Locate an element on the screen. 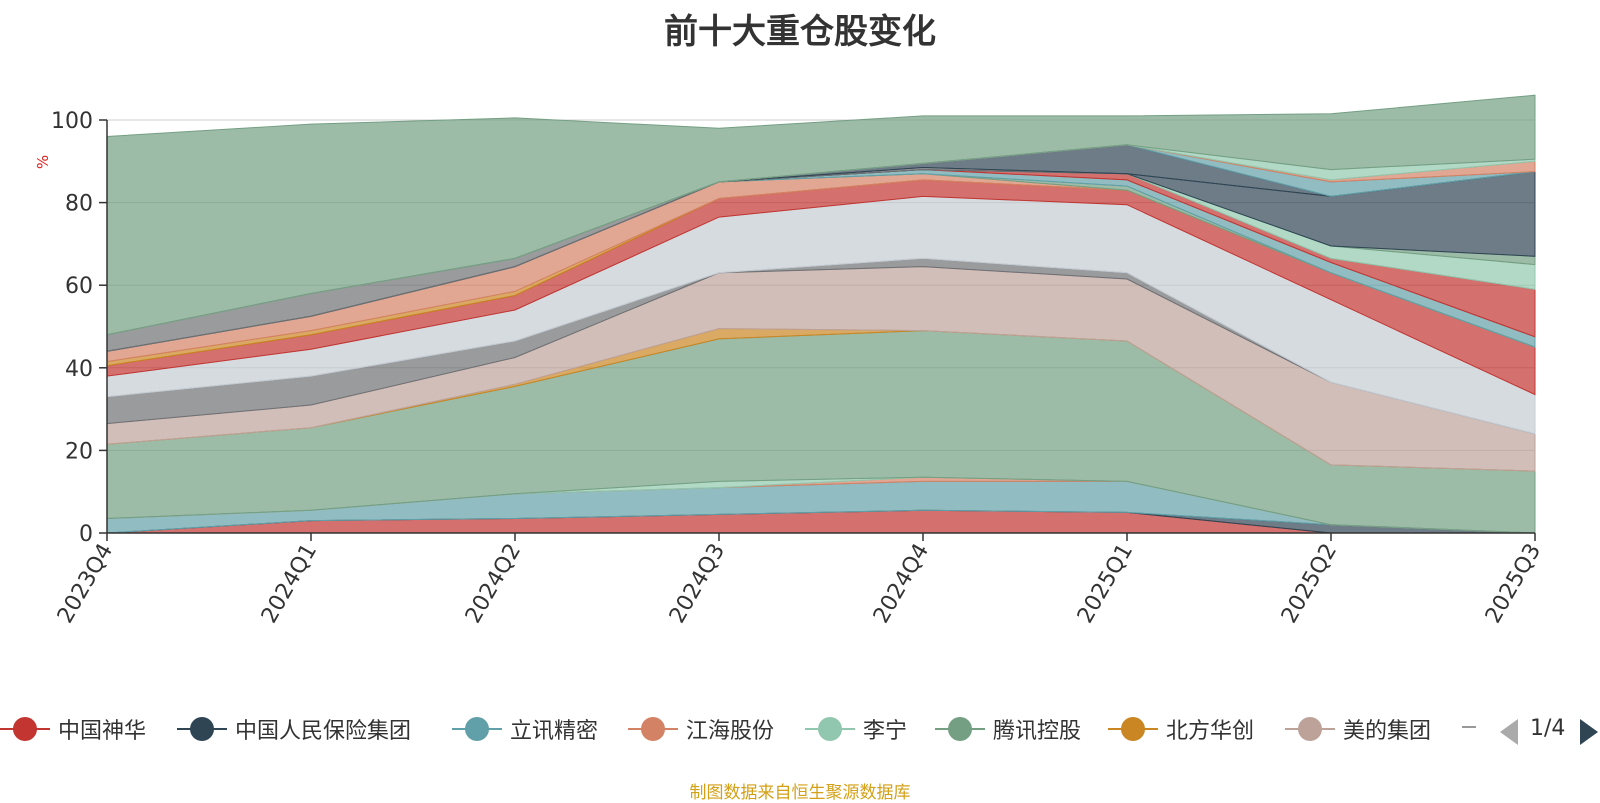 The height and width of the screenshot is (803, 1600). legend-pager: 1/4 is located at coordinates (1550, 731).